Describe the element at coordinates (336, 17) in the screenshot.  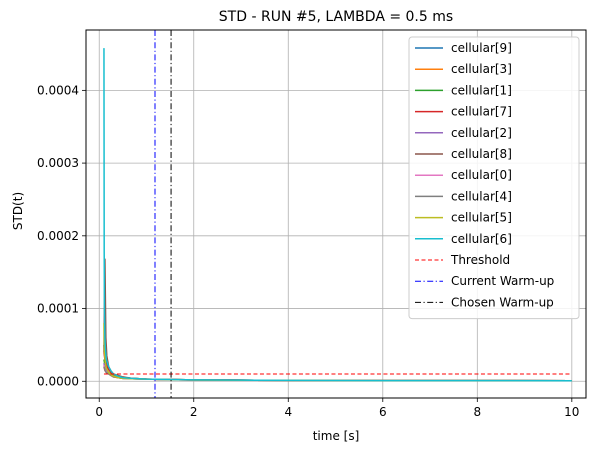
I see `chart-title: STD - RUN #5, LAMBDA = 0.5 ms` at that location.